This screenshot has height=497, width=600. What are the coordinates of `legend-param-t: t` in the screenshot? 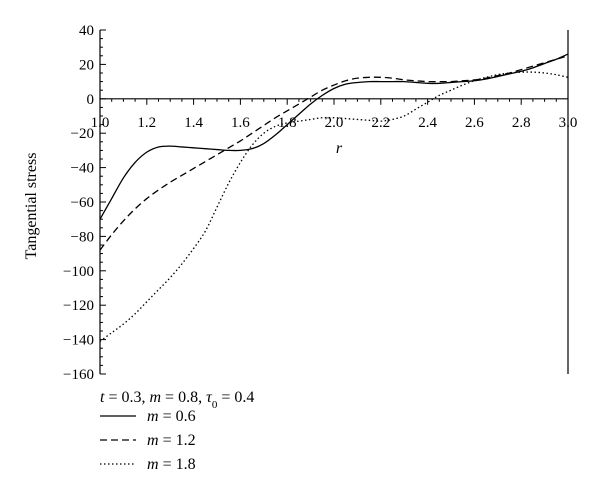 It's located at (102, 397).